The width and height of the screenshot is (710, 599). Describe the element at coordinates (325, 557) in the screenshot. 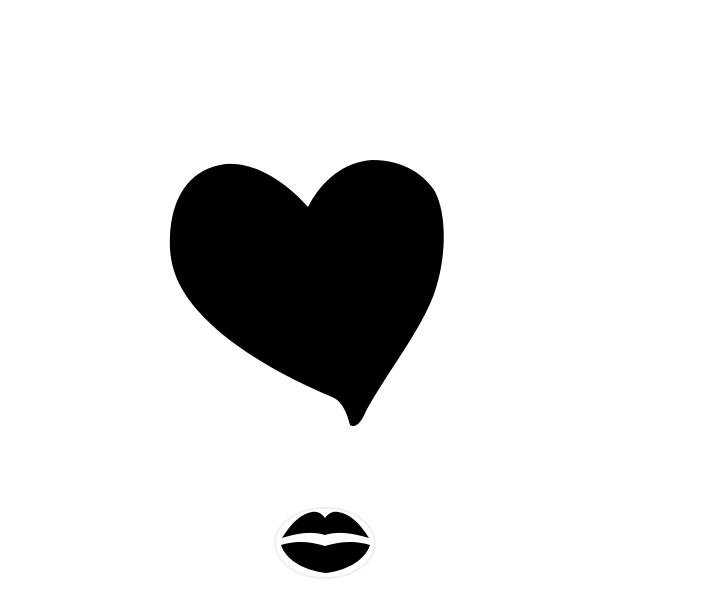

I see `lips-bottom` at that location.